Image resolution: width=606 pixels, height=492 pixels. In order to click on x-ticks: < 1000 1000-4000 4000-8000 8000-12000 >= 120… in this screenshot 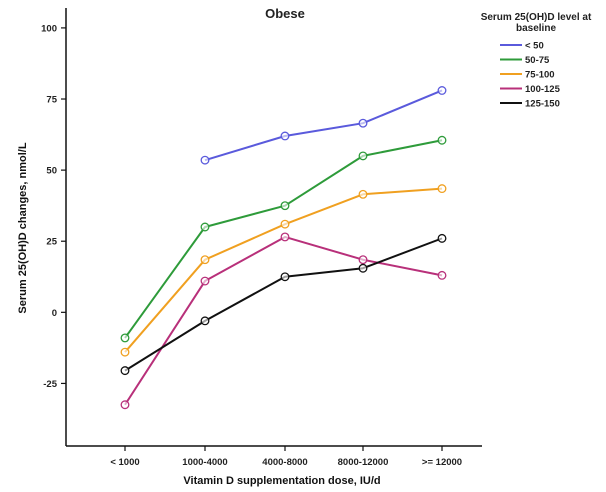, I will do `click(286, 457)`.